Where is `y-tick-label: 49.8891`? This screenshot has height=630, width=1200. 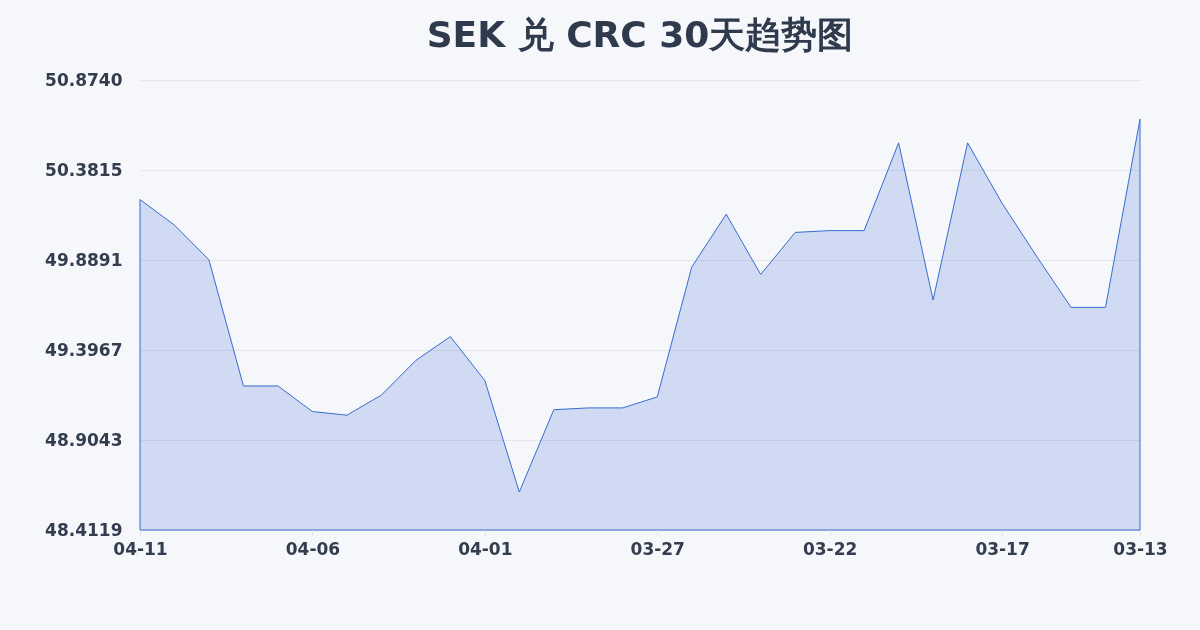 y-tick-label: 49.8891 is located at coordinates (84, 259).